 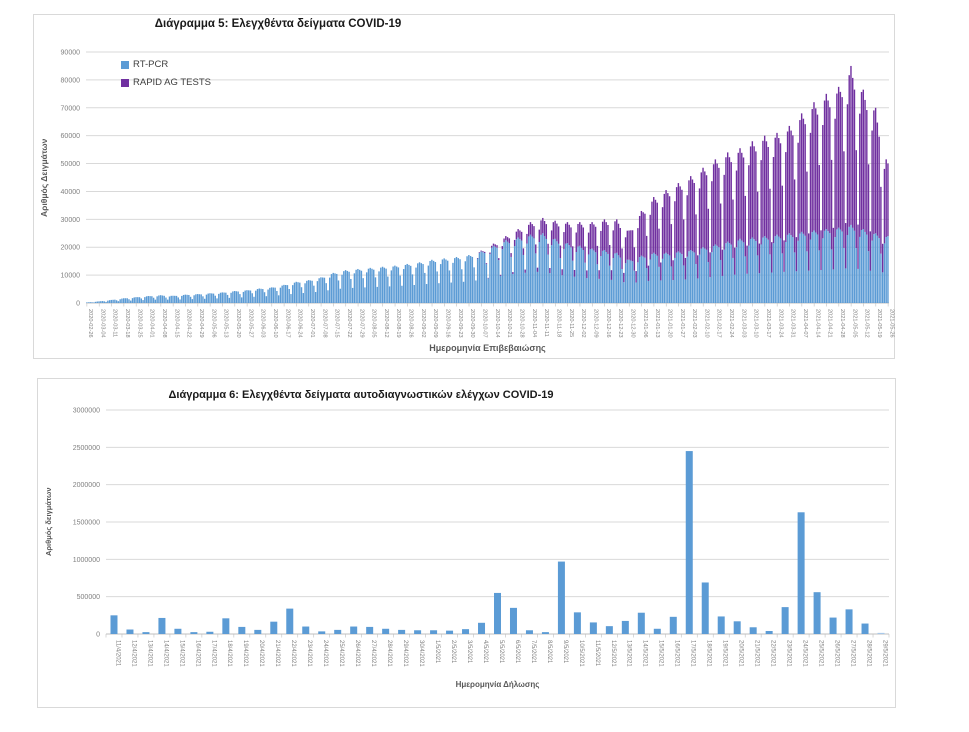 What do you see at coordinates (879, 323) in the screenshot?
I see `svg-text: 2021-05-19` at bounding box center [879, 323].